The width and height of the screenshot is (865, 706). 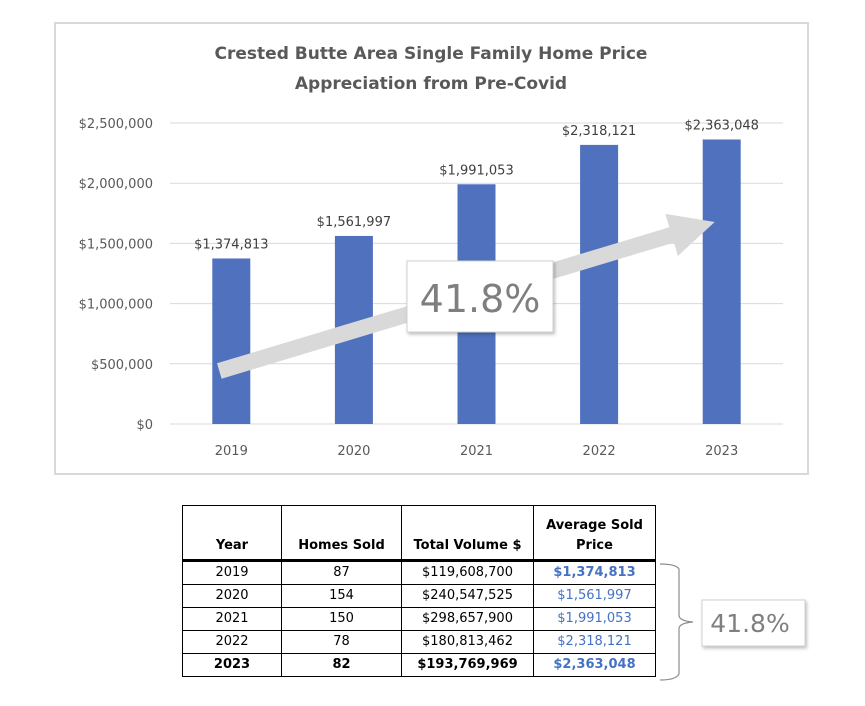 I want to click on cell-total-volume: $193,769,969, so click(x=467, y=665).